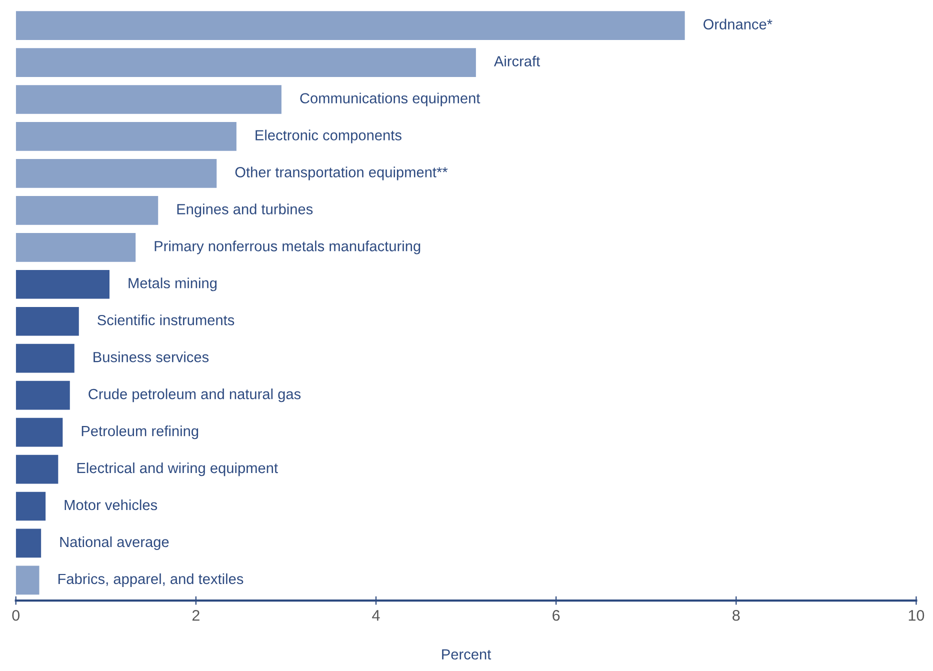 The image size is (933, 671). I want to click on y-tick-label: Fabrics, apparel, and textiles, so click(151, 580).